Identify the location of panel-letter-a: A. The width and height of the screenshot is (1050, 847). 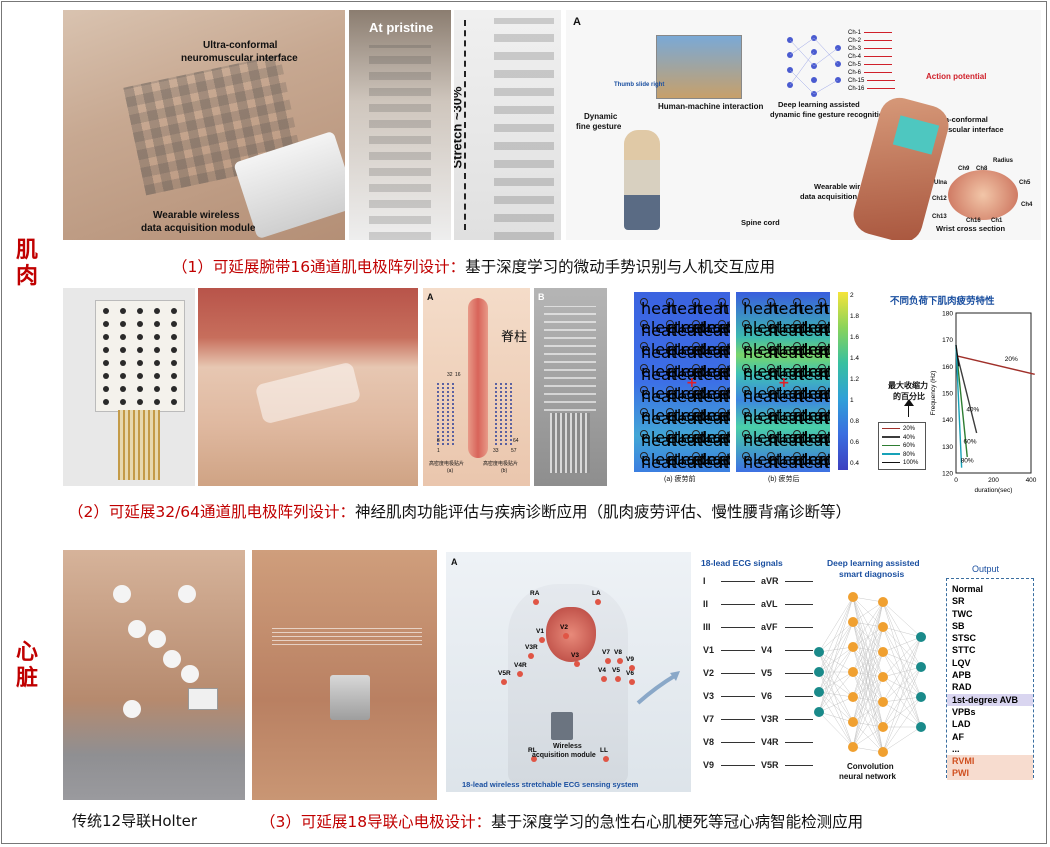
(577, 22).